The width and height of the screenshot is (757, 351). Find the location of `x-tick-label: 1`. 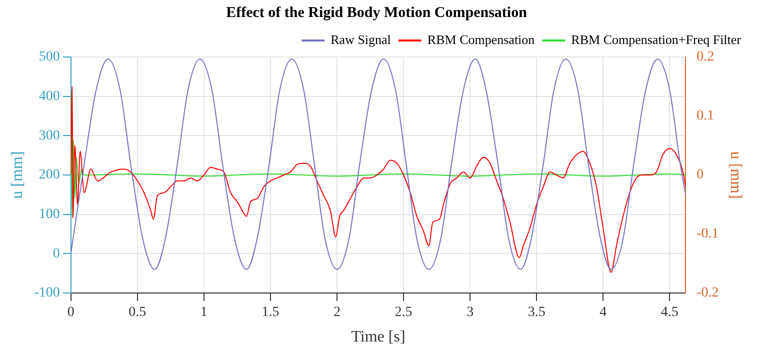

x-tick-label: 1 is located at coordinates (204, 312).